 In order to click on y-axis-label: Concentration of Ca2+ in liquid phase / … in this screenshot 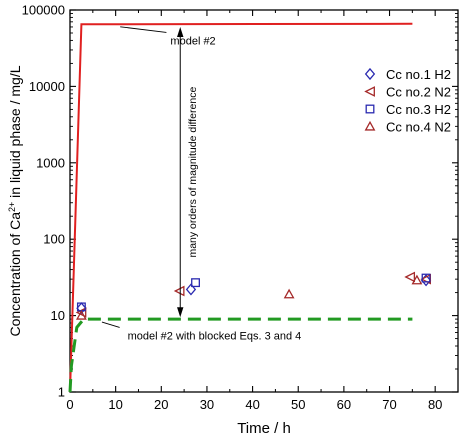, I will do `click(15, 200)`.